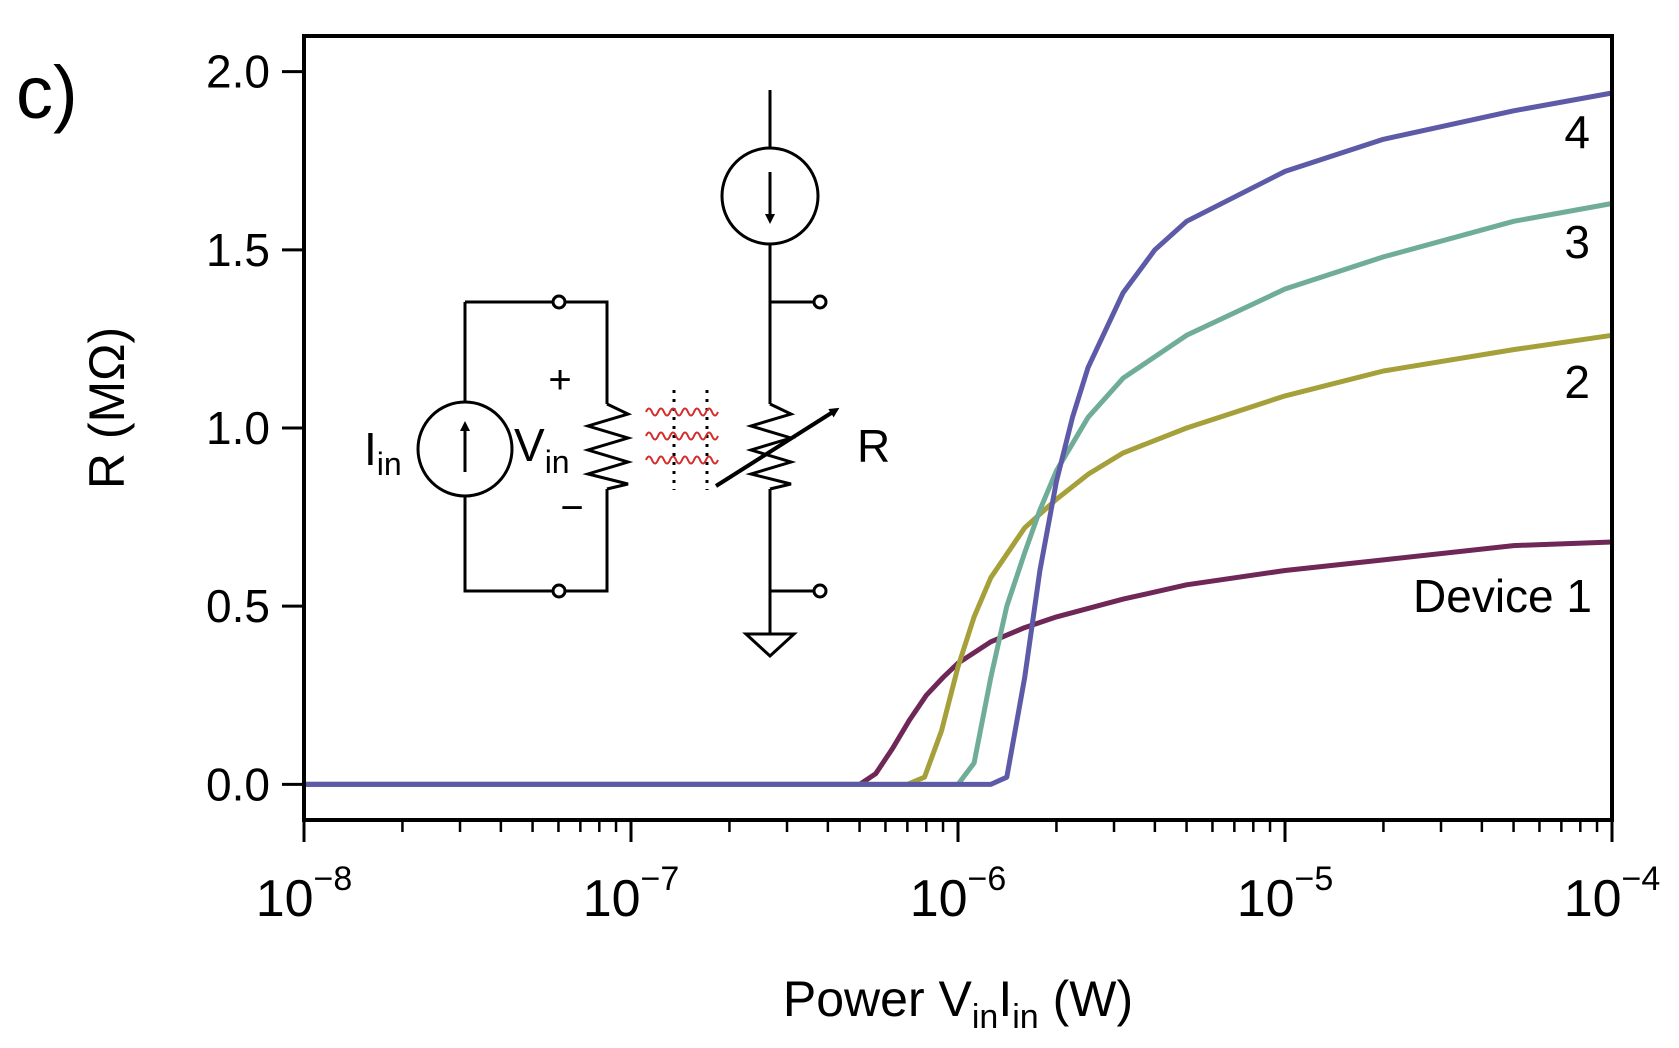  Describe the element at coordinates (660, 879) in the screenshot. I see `x-tick-exponent: −7` at that location.